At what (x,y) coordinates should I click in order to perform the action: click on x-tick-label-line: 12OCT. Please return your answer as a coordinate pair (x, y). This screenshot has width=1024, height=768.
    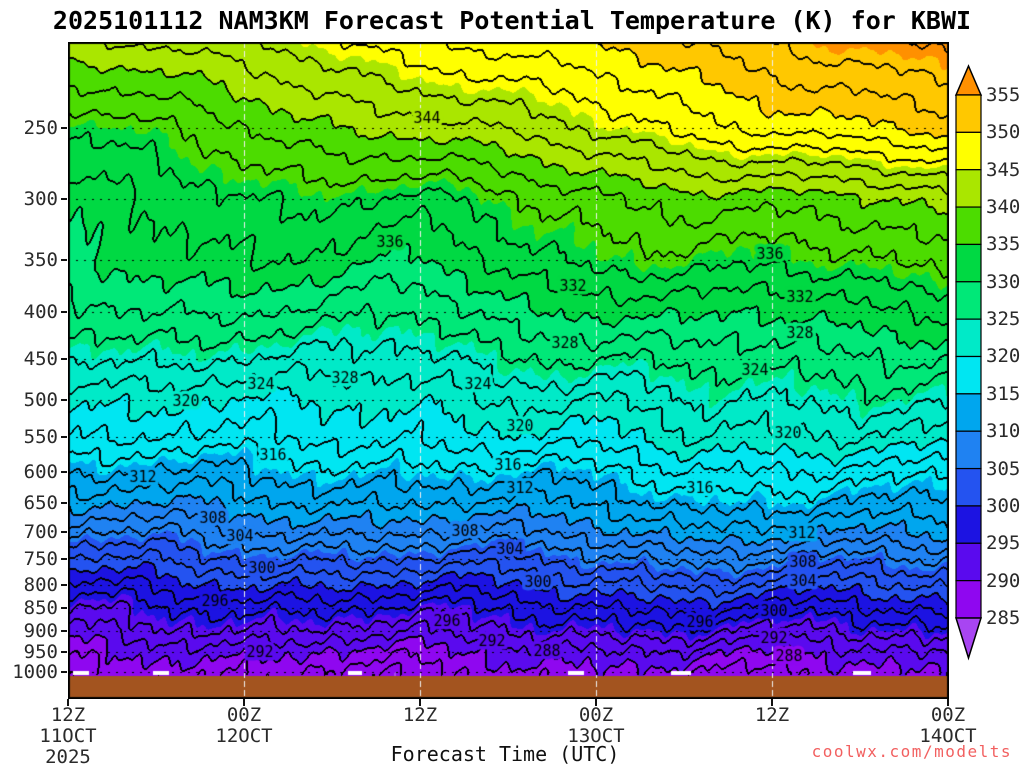
    Looking at the image, I should click on (244, 736).